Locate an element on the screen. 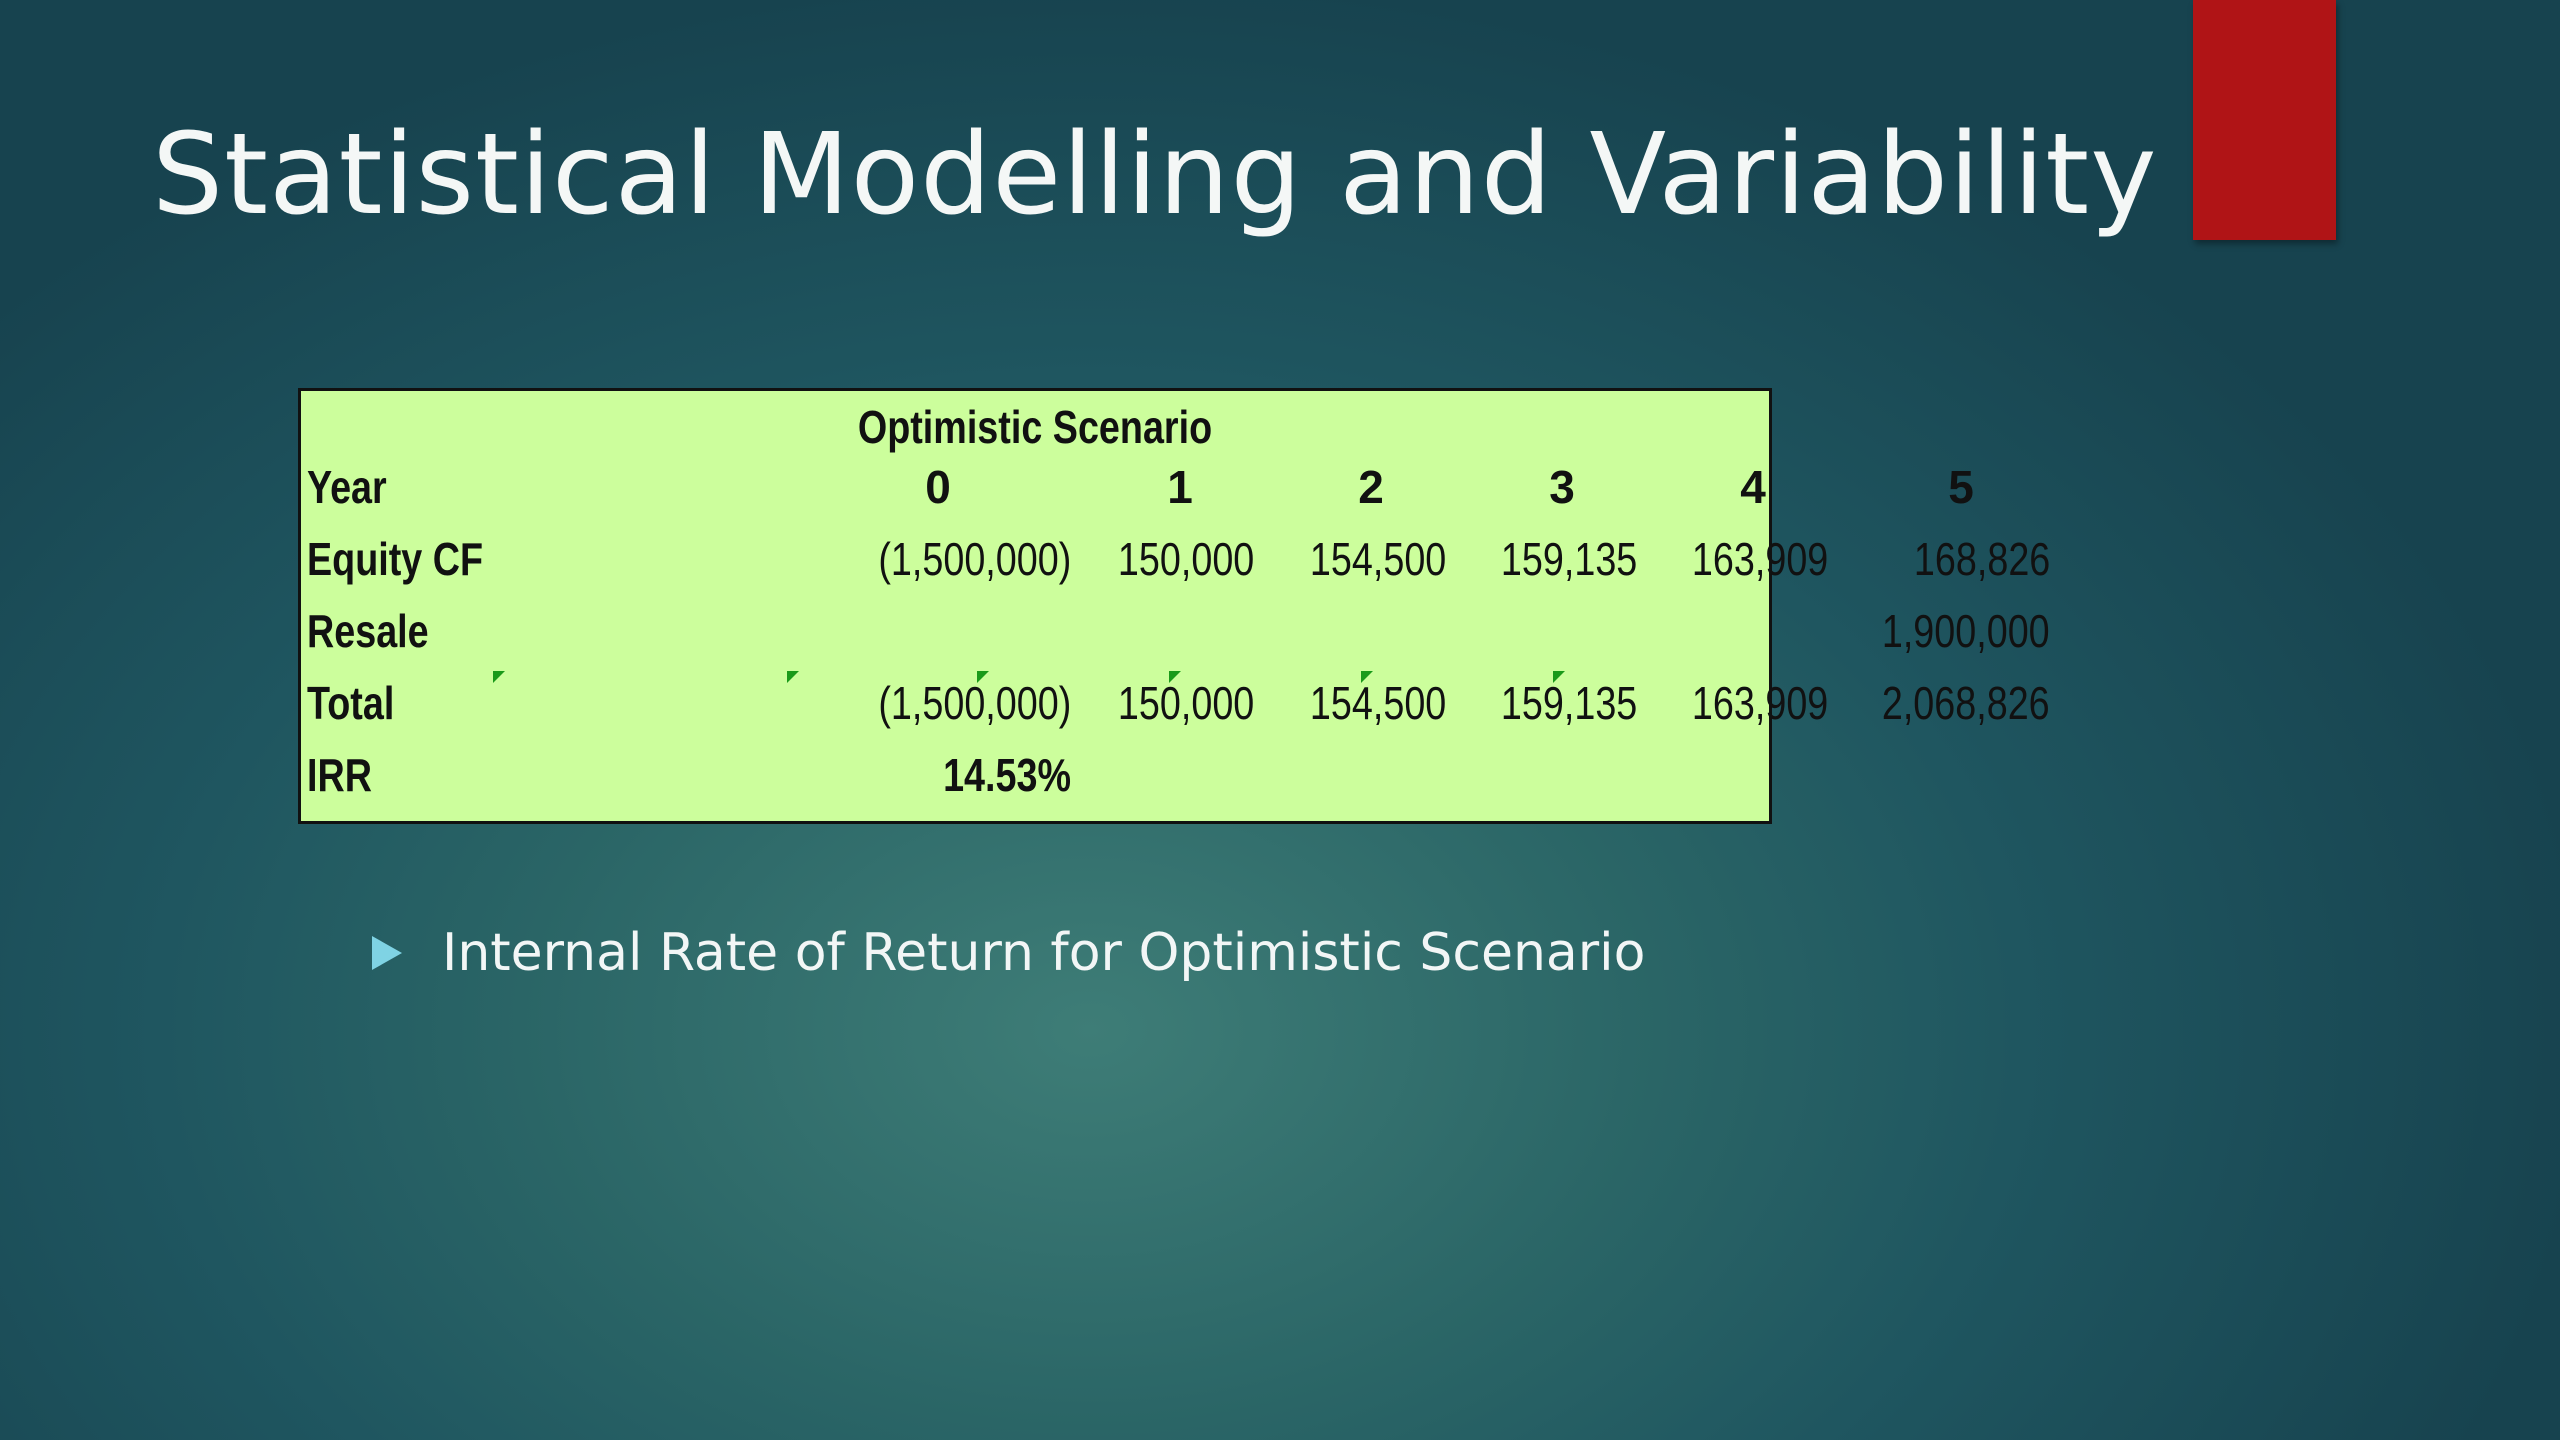 The image size is (2560, 1440). row-label: IRR is located at coordinates (339, 775).